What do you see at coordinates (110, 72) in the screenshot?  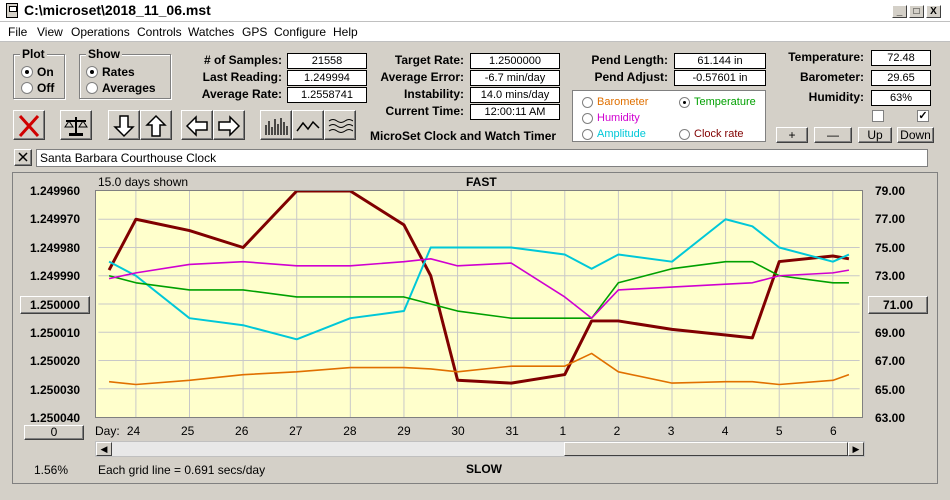 I see `show-rates-radio: Rates` at bounding box center [110, 72].